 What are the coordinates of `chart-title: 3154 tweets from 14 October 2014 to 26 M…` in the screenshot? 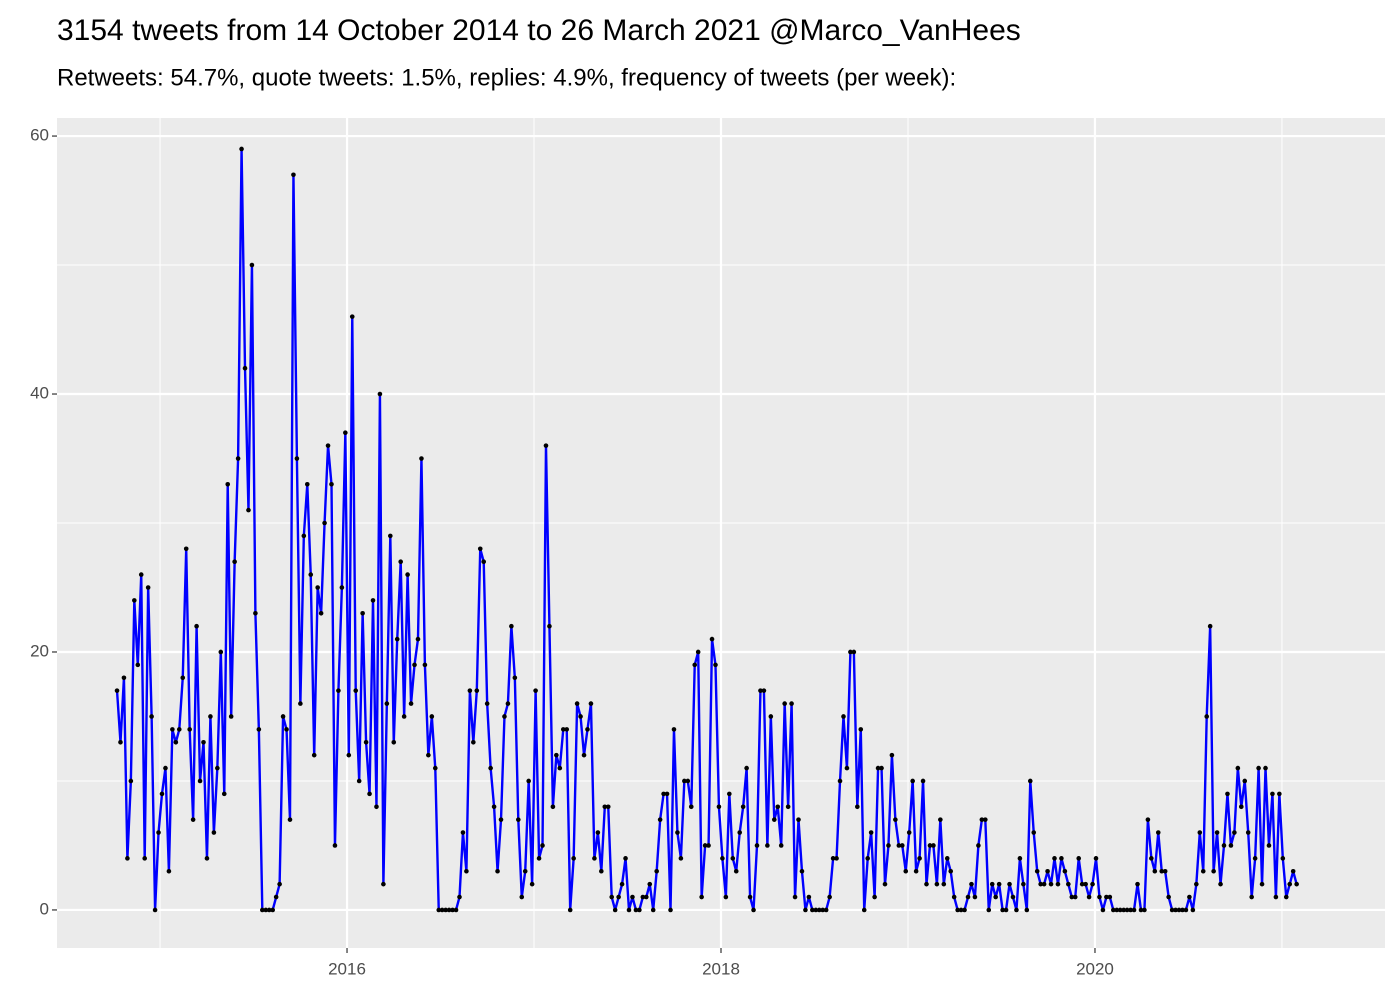 It's located at (539, 30).